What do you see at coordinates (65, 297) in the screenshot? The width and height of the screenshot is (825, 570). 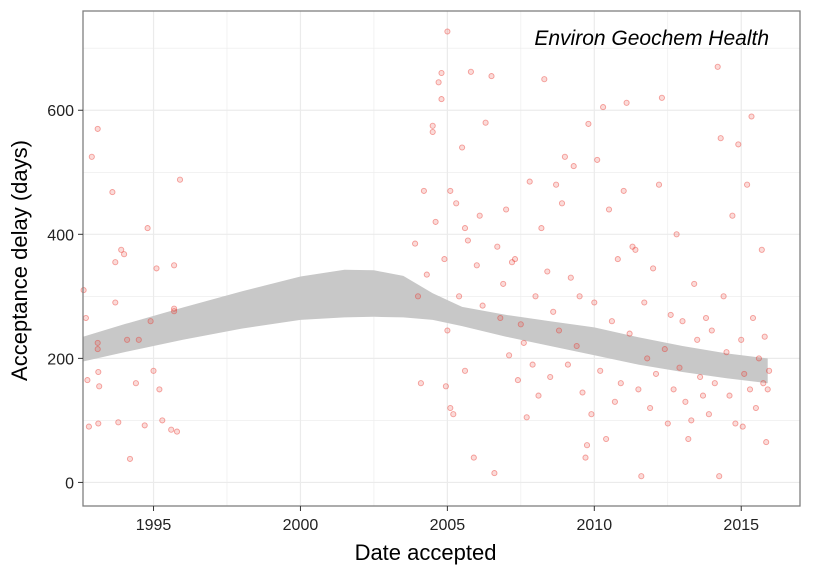 I see `y-axis-ticks: 0 200 400 600` at bounding box center [65, 297].